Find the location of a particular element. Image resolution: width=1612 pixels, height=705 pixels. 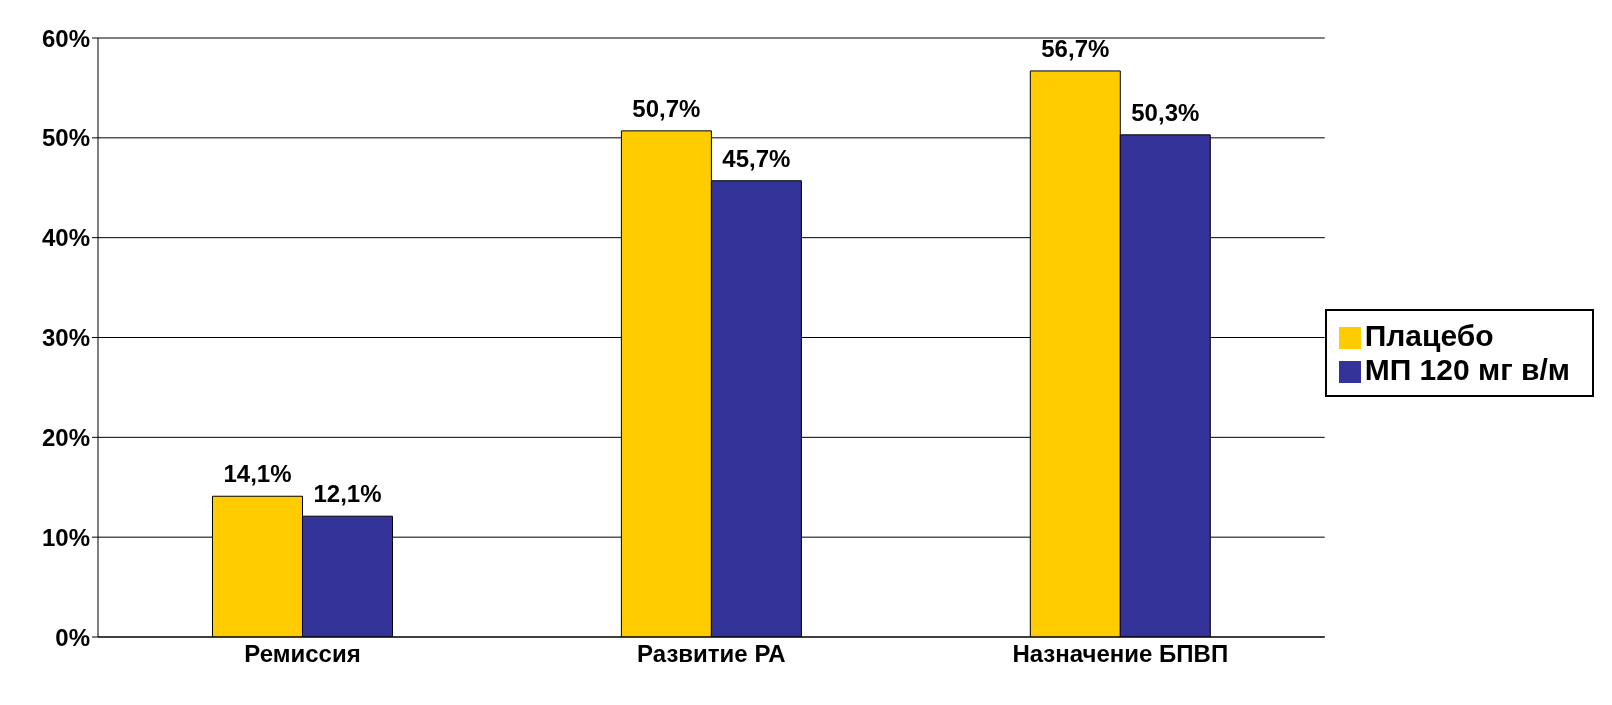

y-tick-label: 0% is located at coordinates (72, 637).